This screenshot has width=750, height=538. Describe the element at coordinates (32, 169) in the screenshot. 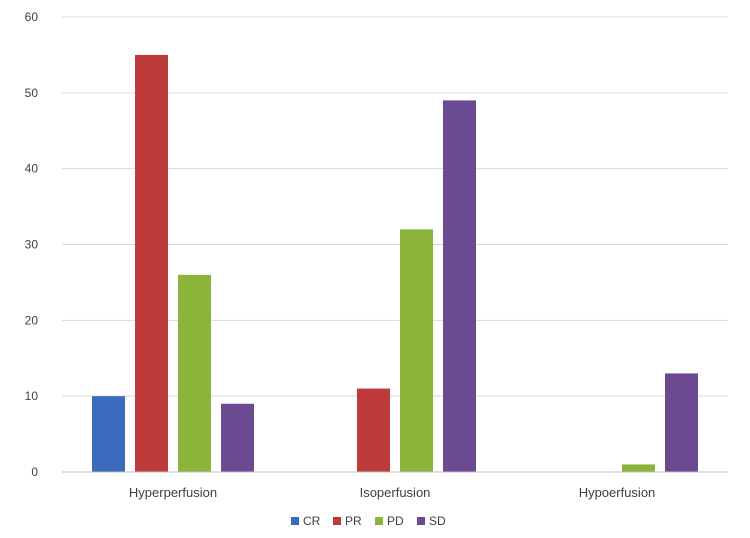

I see `y-tick-label: 40` at that location.